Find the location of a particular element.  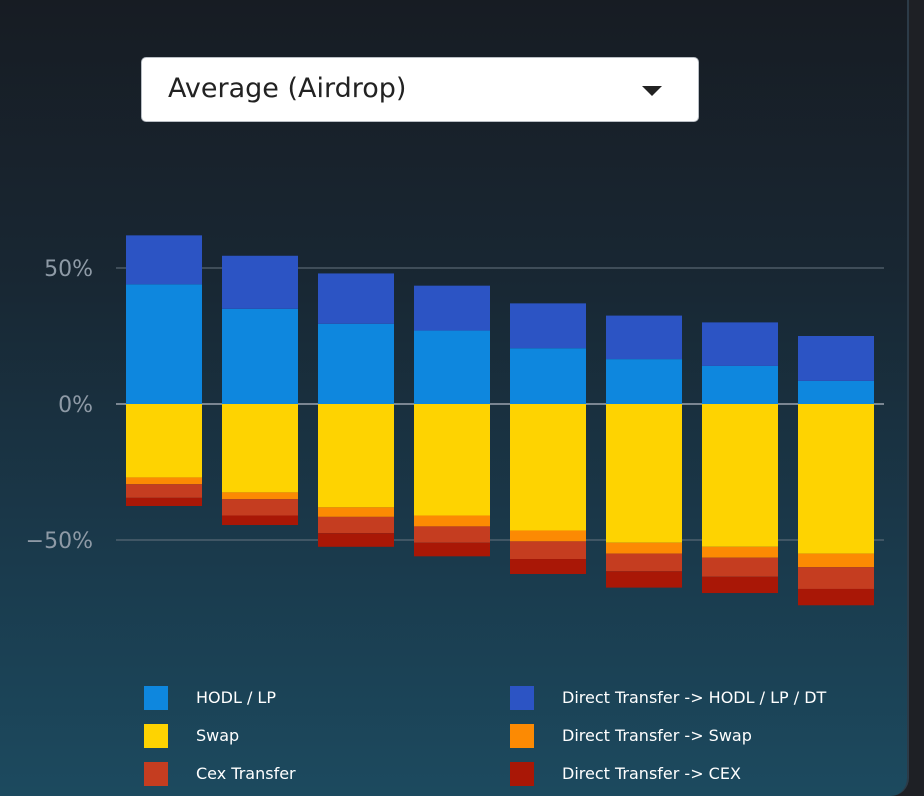

y-tick-label: 0% is located at coordinates (75, 405).